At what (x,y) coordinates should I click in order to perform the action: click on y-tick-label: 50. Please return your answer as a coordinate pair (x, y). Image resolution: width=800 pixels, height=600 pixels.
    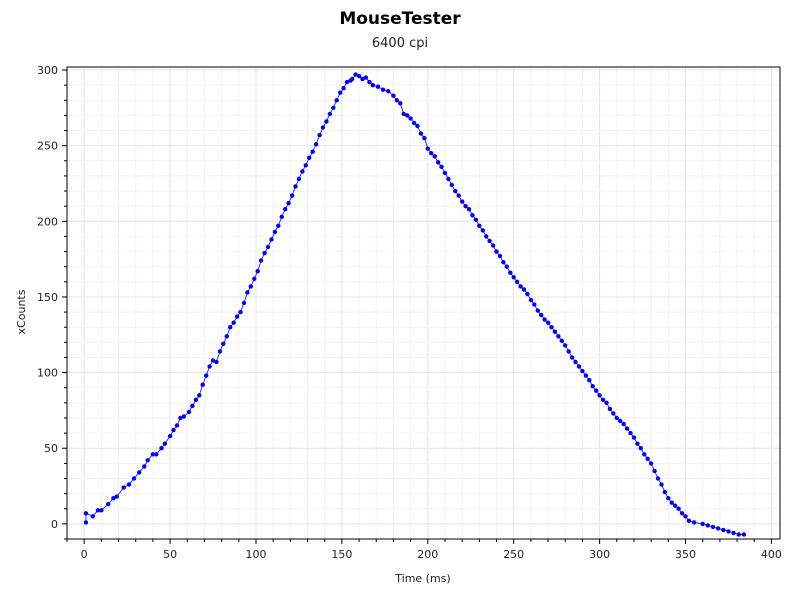
    Looking at the image, I should click on (51, 448).